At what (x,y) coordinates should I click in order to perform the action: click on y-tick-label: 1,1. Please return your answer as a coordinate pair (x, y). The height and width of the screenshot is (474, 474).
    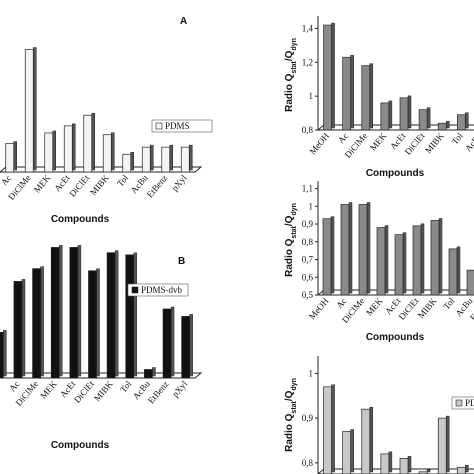
    Looking at the image, I should click on (307, 189).